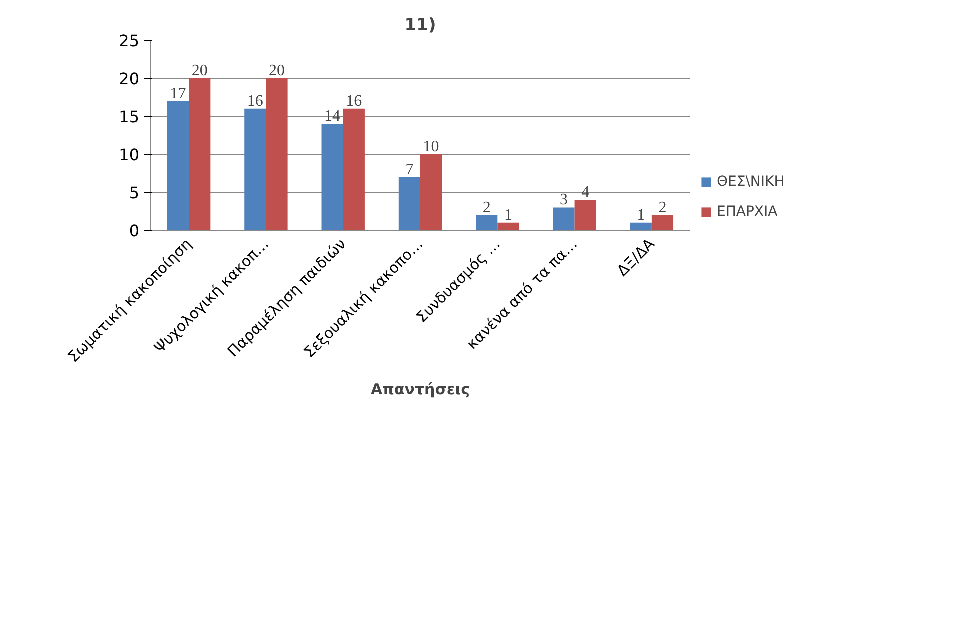 This screenshot has width=980, height=619. Describe the element at coordinates (751, 182) in the screenshot. I see `legend-label: ΘΕΣ\ΝΙΚΗ` at that location.